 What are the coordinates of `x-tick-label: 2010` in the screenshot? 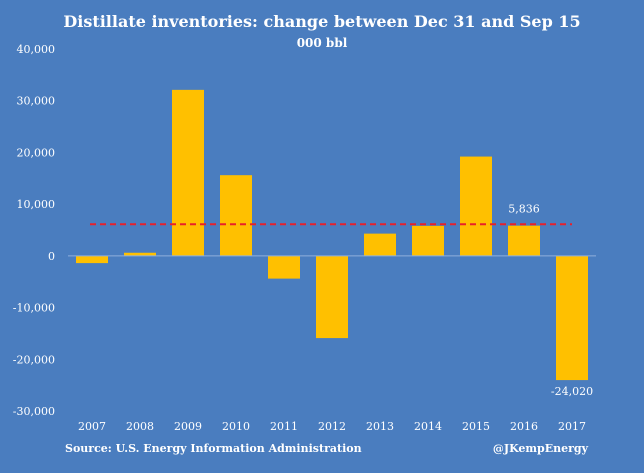 It's located at (236, 426).